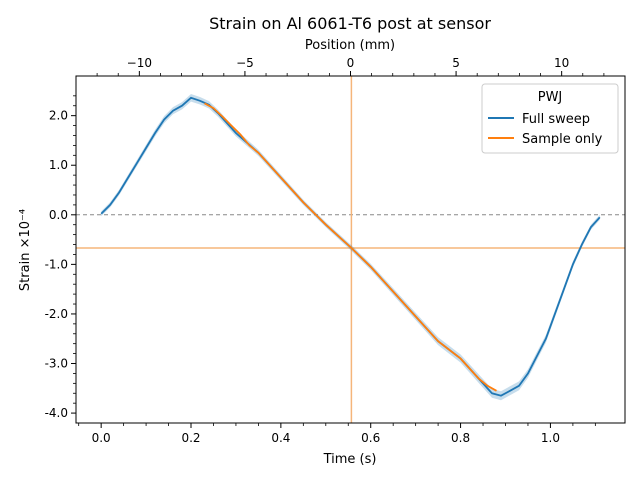 This screenshot has height=480, width=640. I want to click on legend-box, so click(550, 118).